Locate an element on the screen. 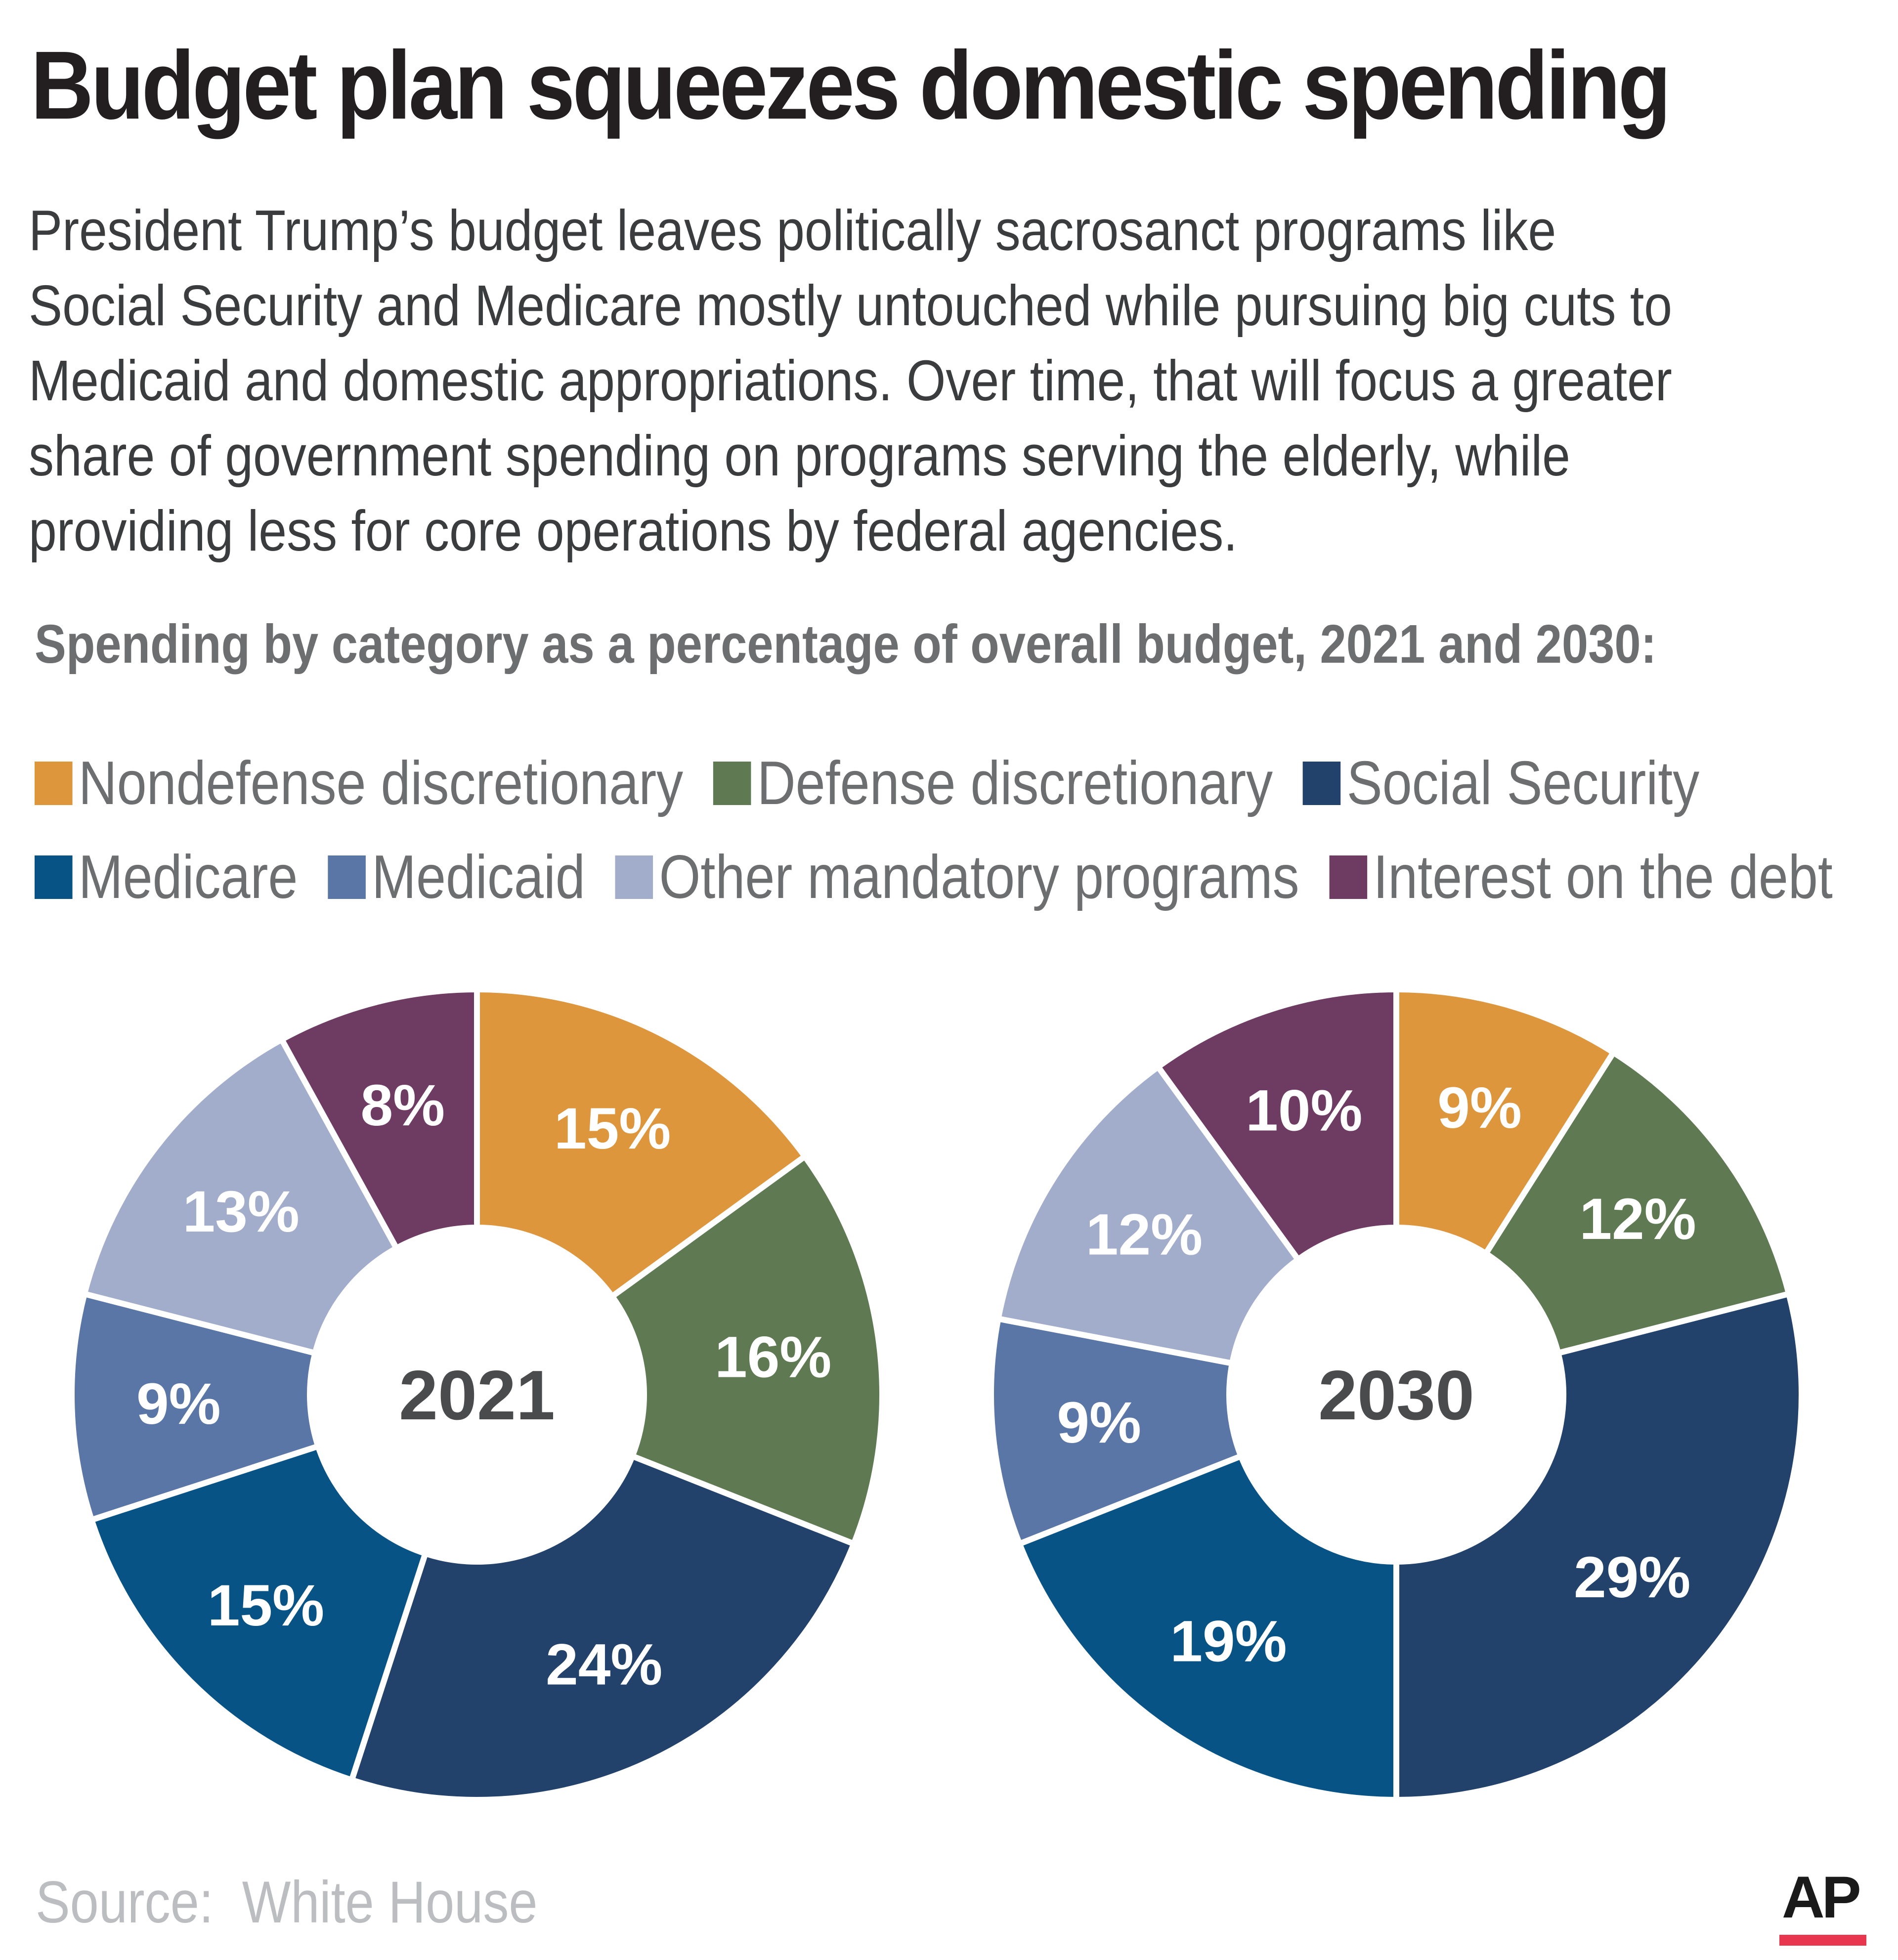 The image size is (1898, 1960). legend-item-interest: Interest on the debt is located at coordinates (1581, 877).